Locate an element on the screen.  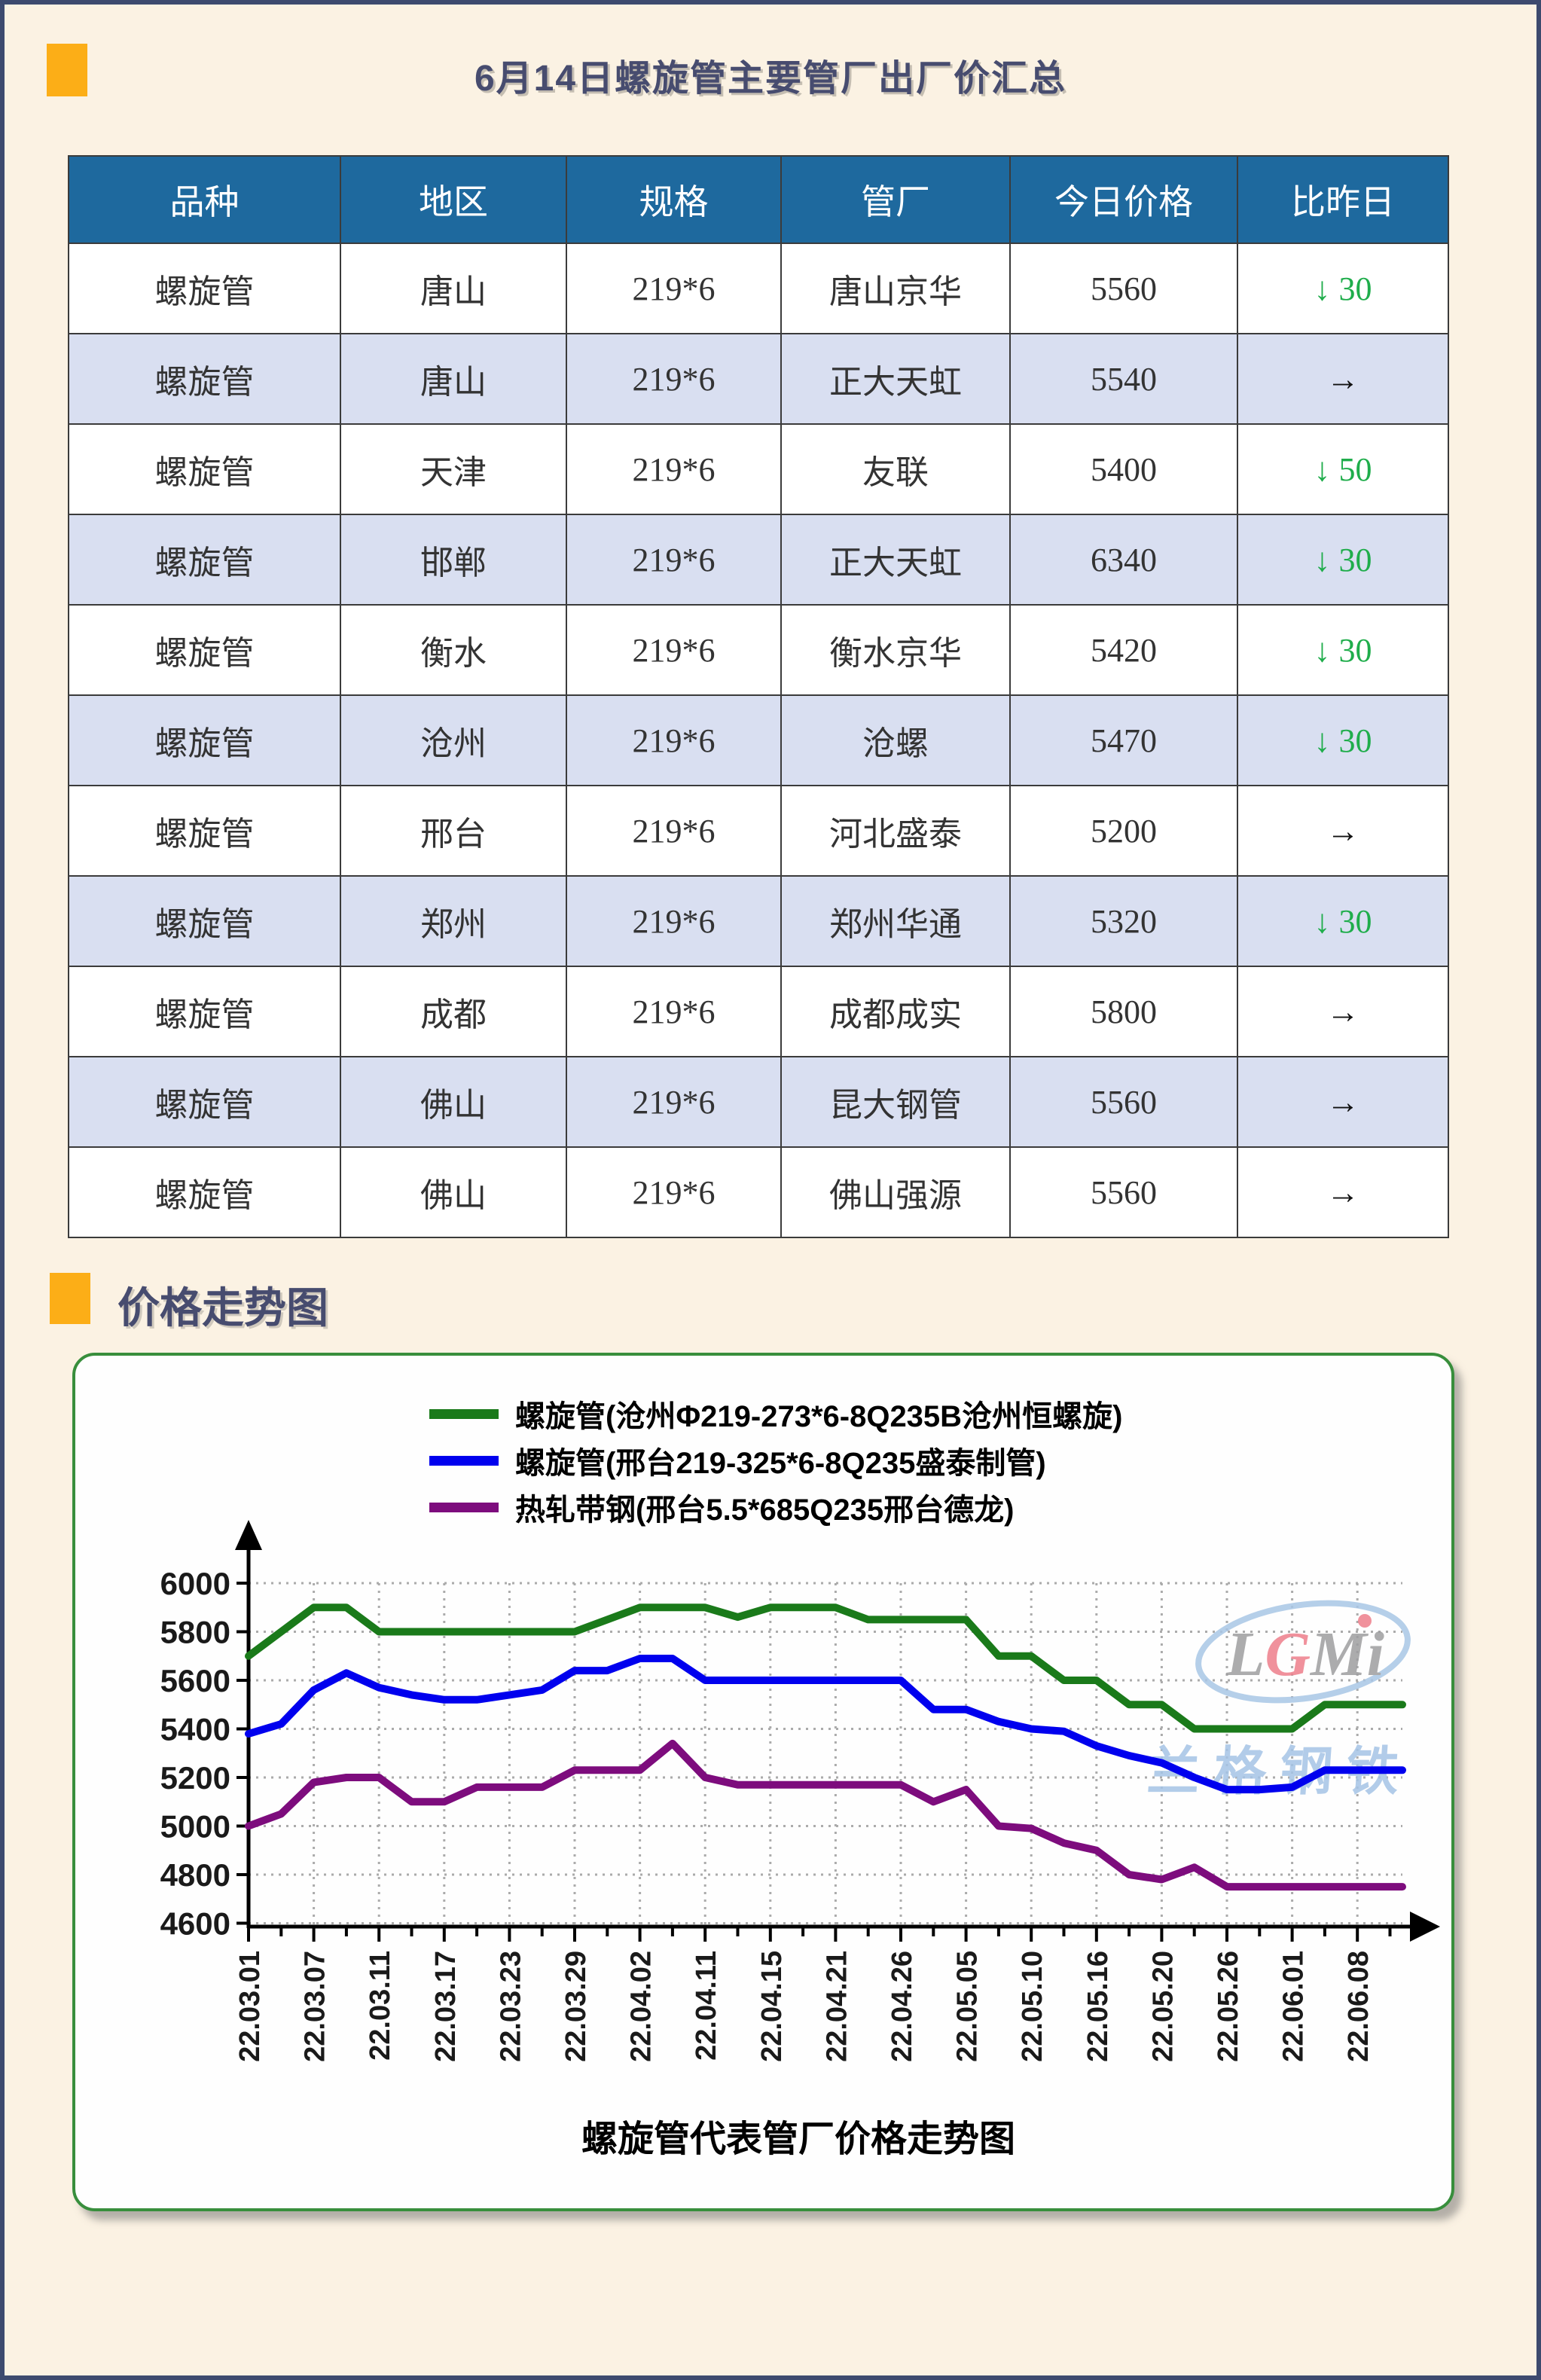
table-row: 螺旋管 邢台 219*6 河北盛泰 5200 → is located at coordinates (758, 831).